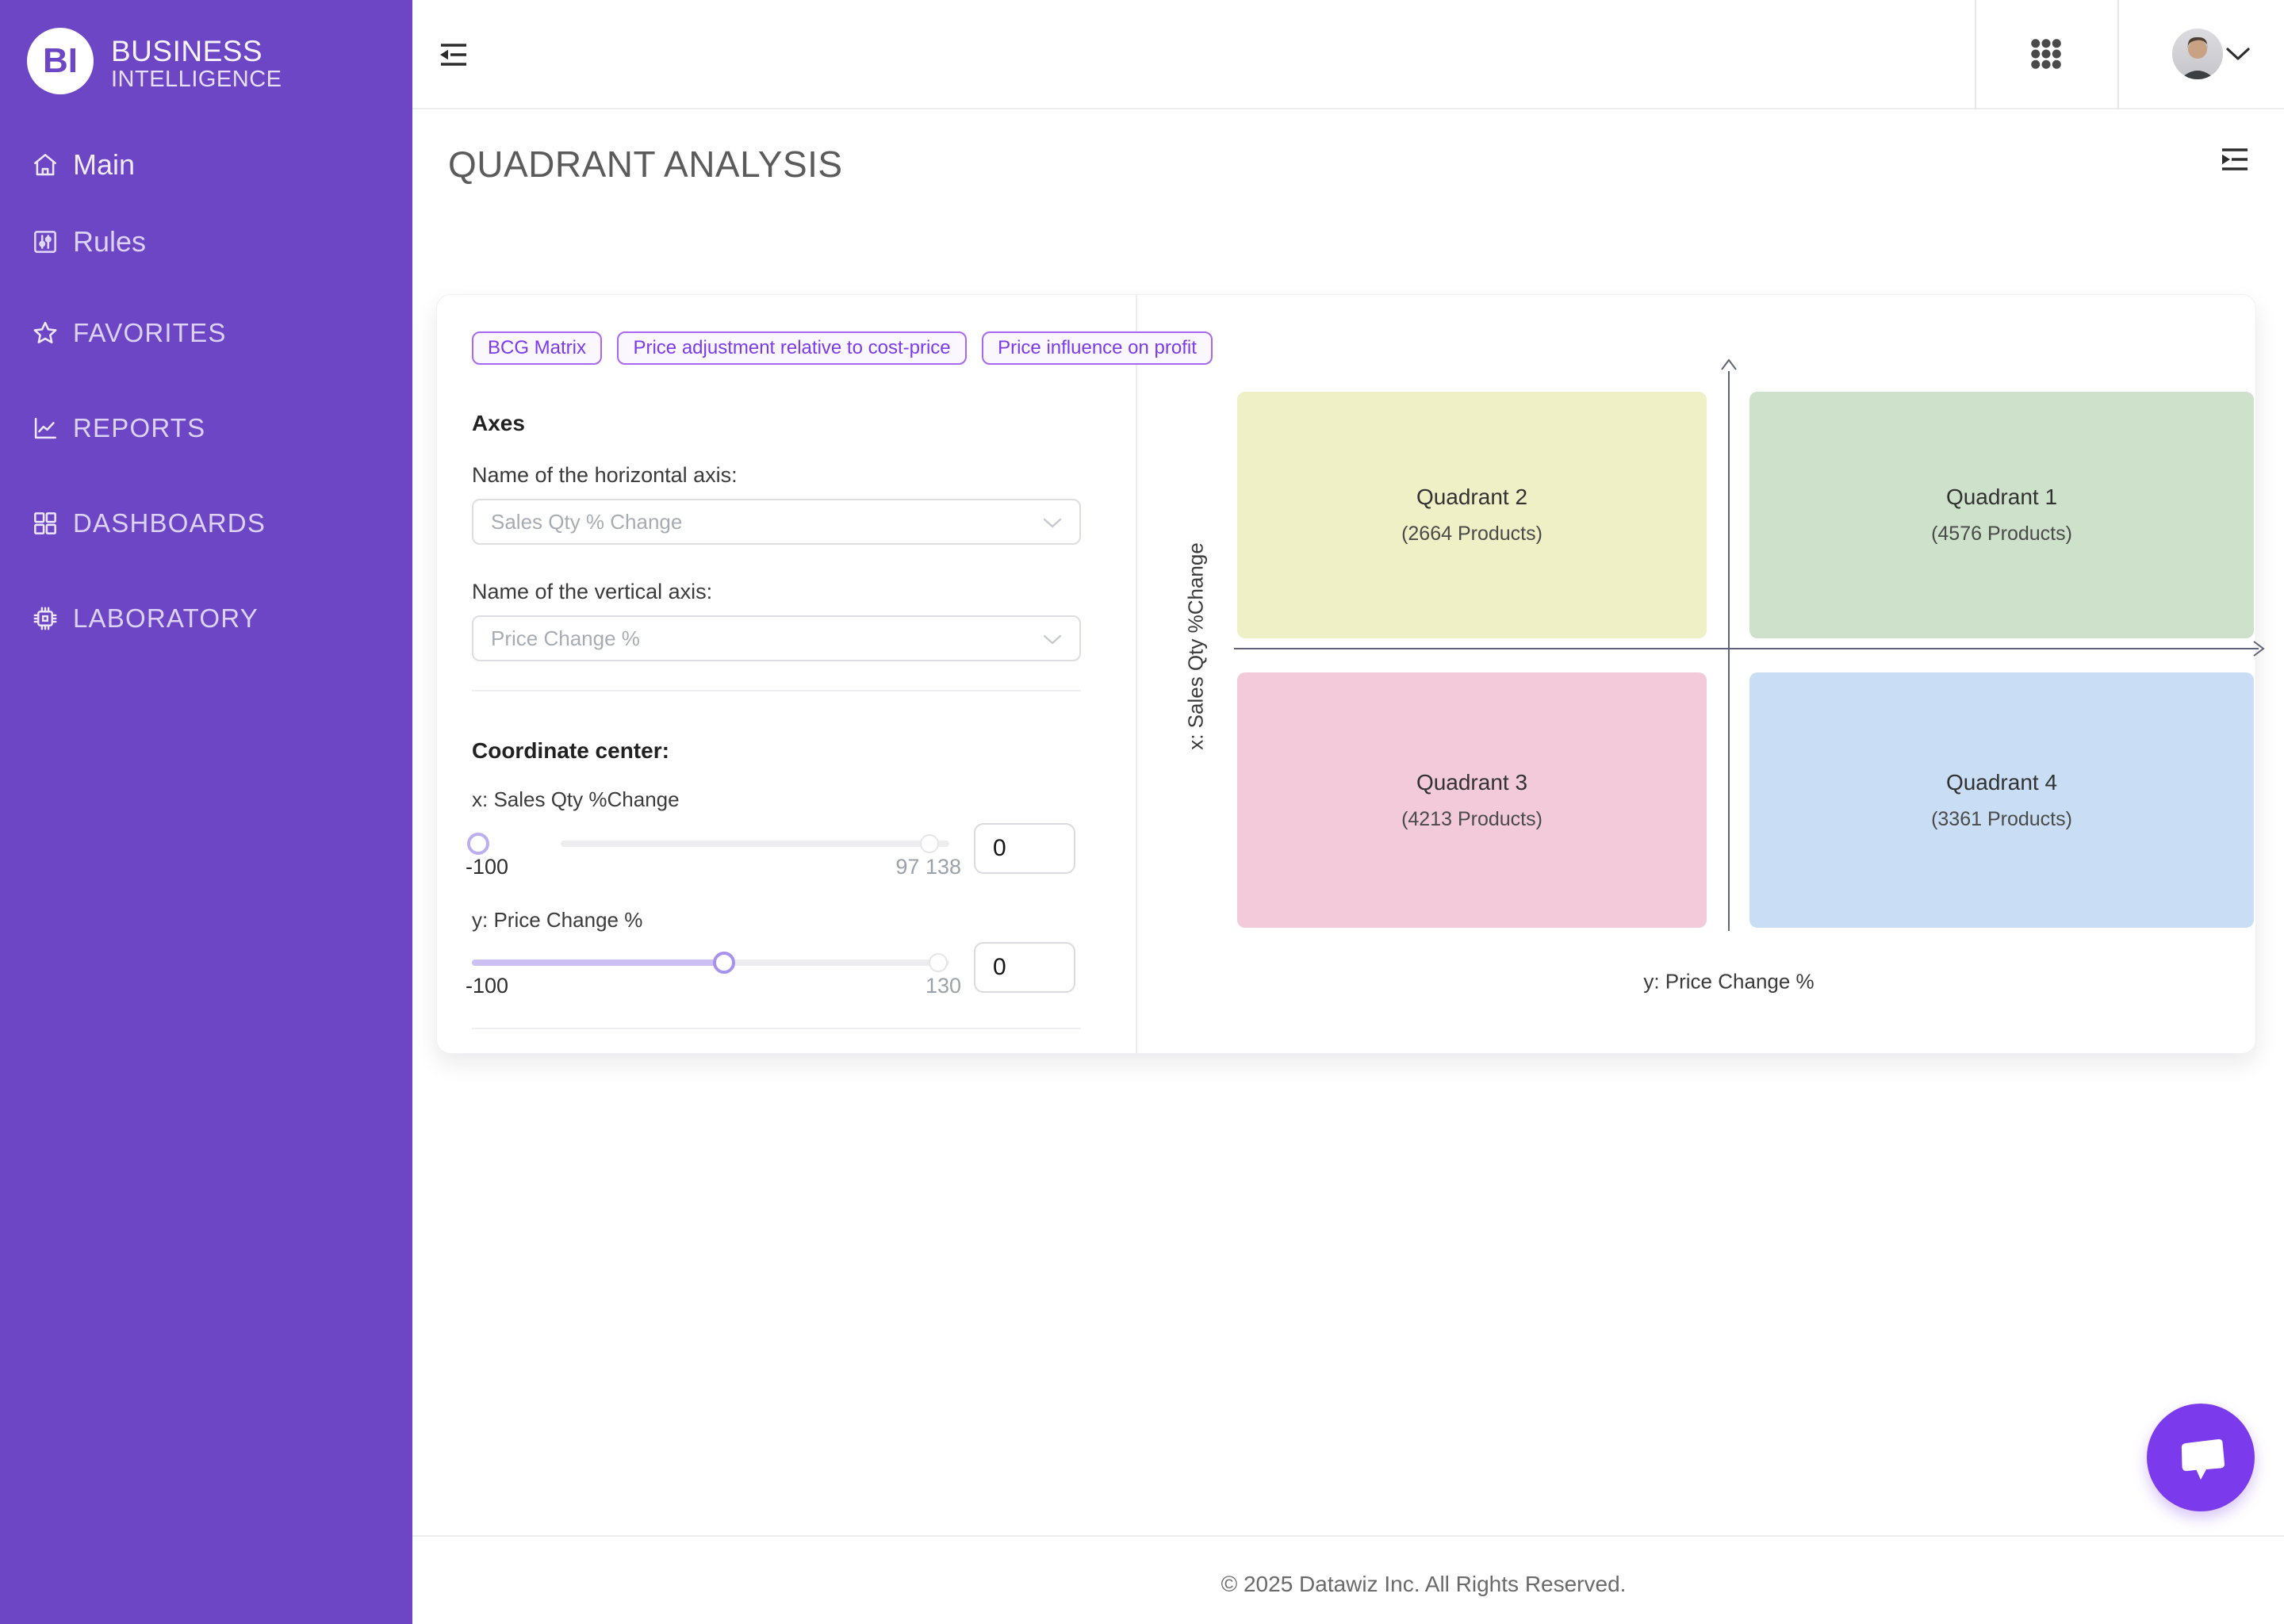  I want to click on sidebar-item-label: Main, so click(104, 164).